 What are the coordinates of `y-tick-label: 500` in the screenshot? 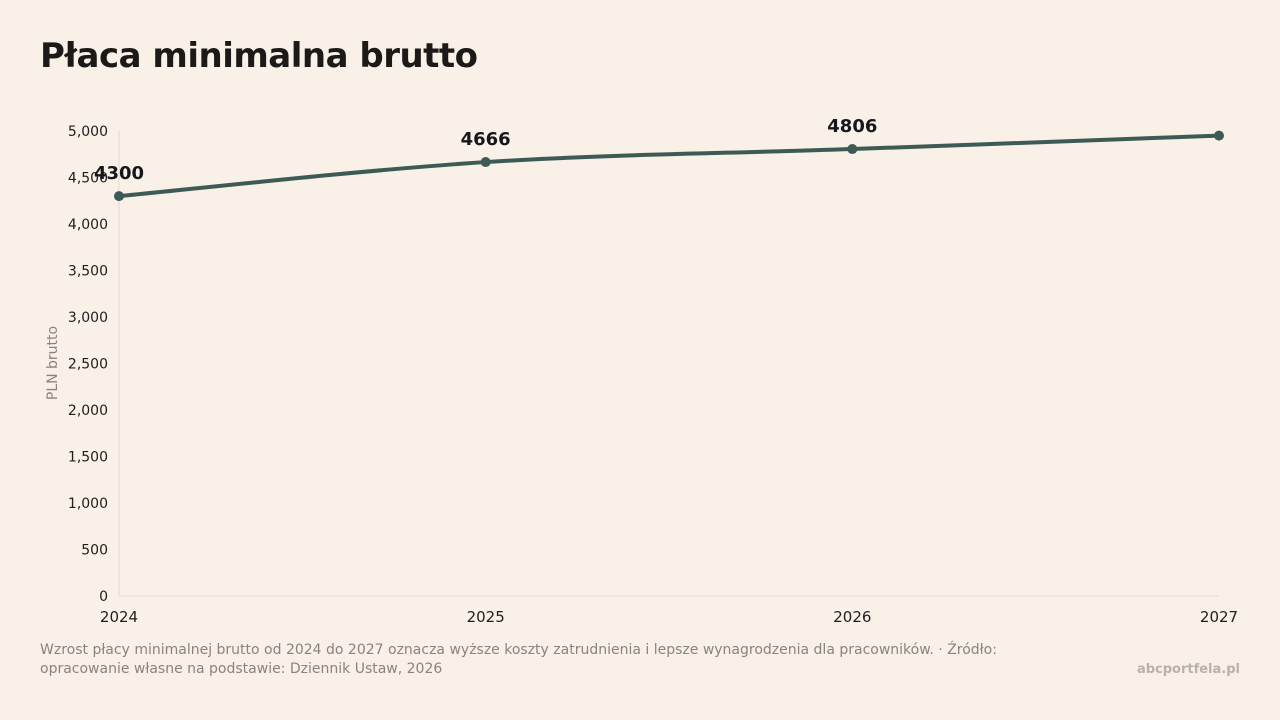 It's located at (94, 551).